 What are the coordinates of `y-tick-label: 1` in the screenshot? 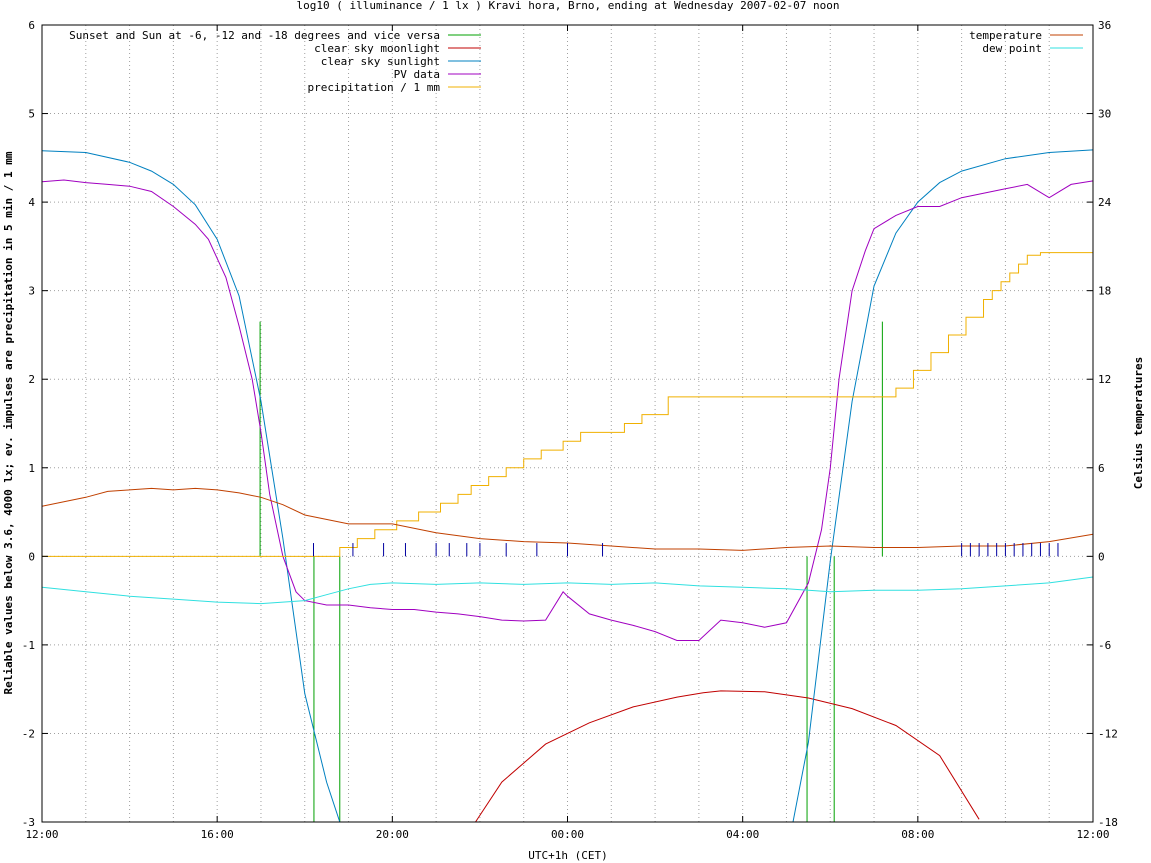 It's located at (31, 468).